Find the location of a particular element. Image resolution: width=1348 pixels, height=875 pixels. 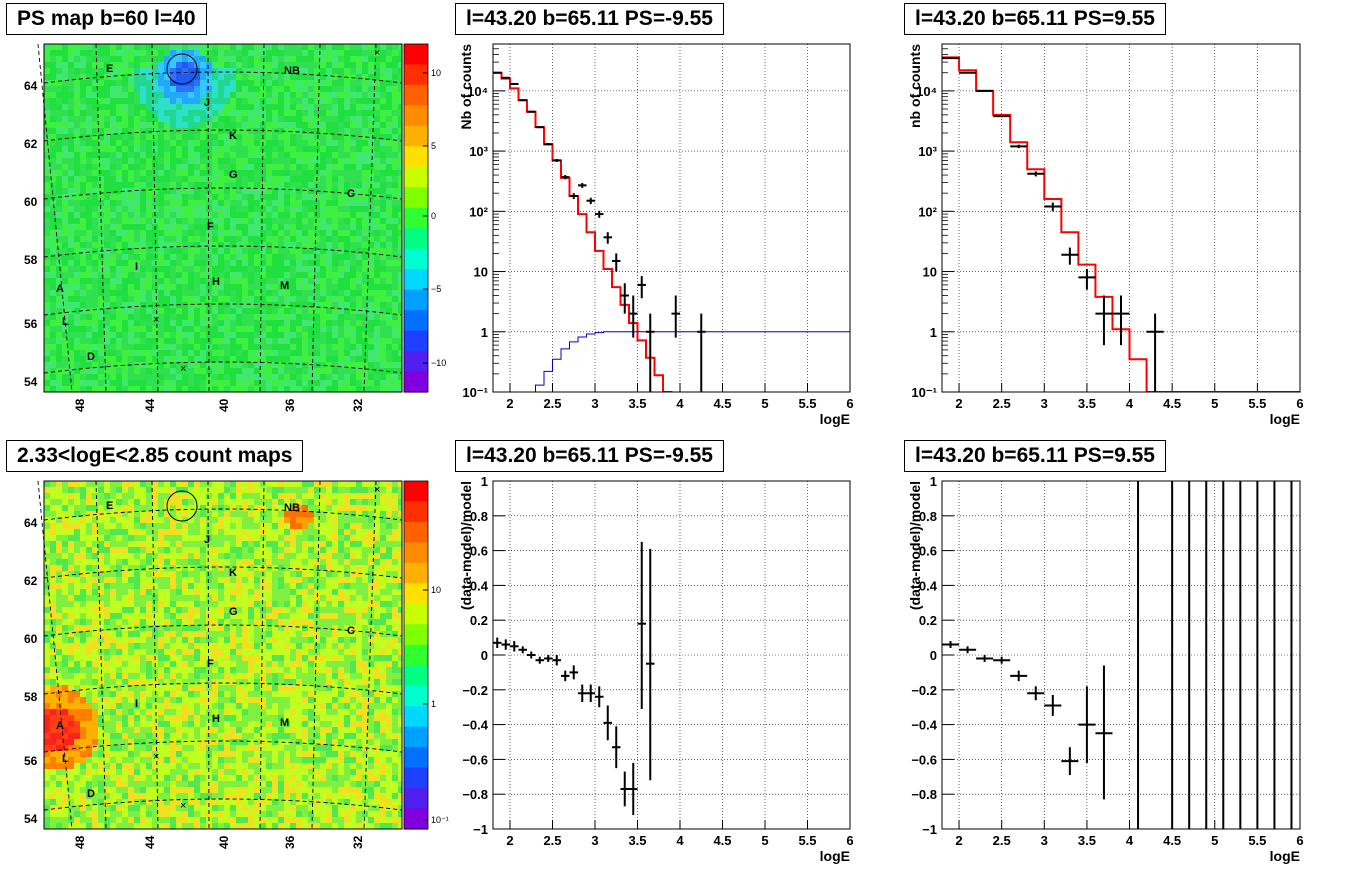

y-tick-label: −1 is located at coordinates (929, 829).